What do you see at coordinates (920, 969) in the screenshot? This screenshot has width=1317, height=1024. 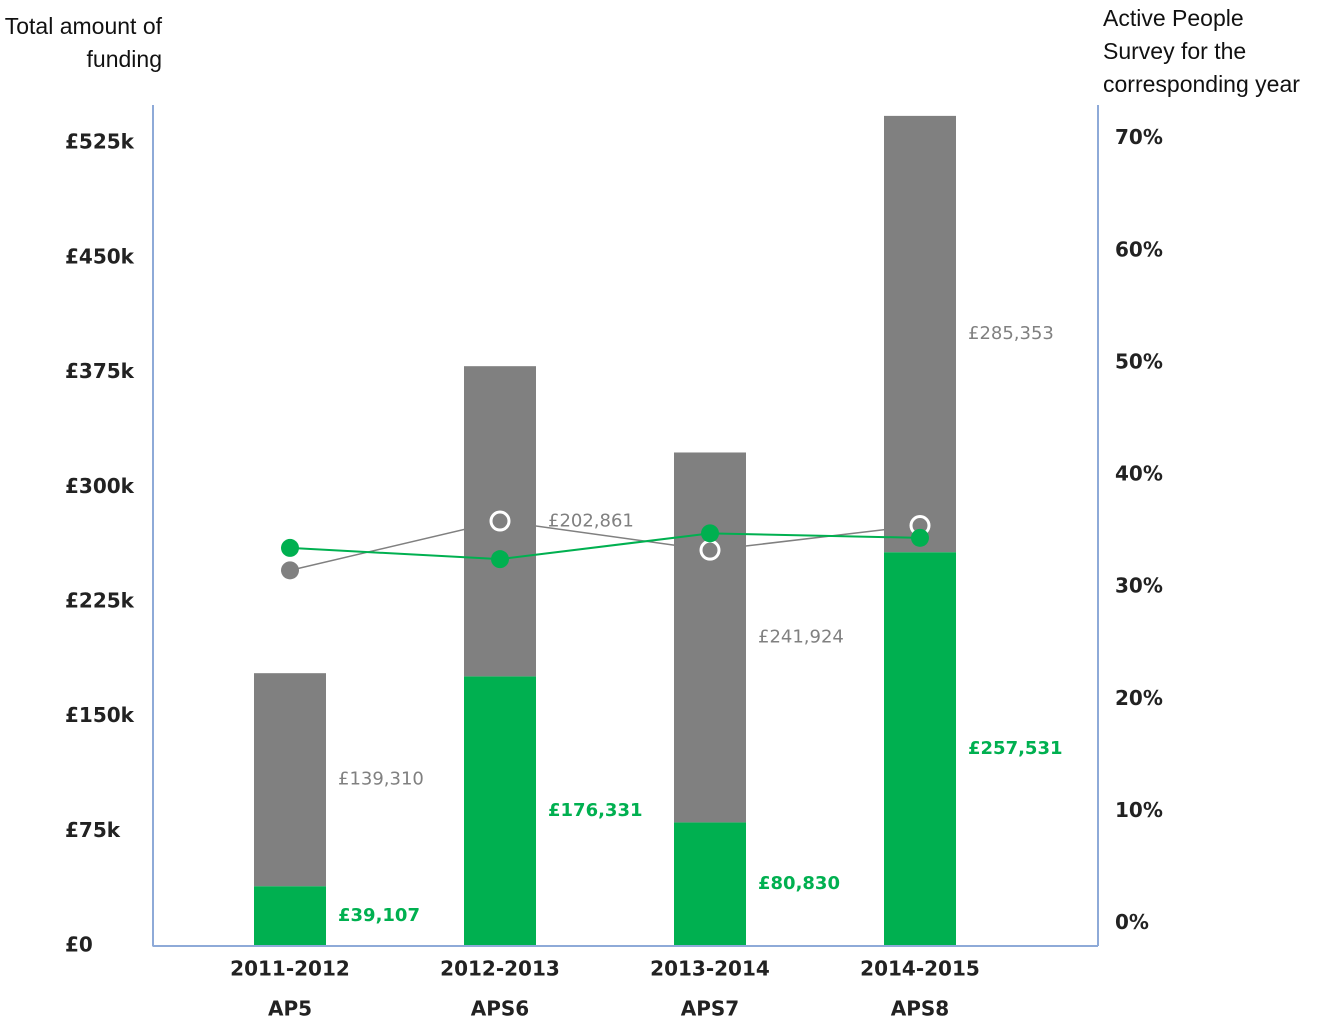 I see `x-tick-label: 2014-2015` at bounding box center [920, 969].